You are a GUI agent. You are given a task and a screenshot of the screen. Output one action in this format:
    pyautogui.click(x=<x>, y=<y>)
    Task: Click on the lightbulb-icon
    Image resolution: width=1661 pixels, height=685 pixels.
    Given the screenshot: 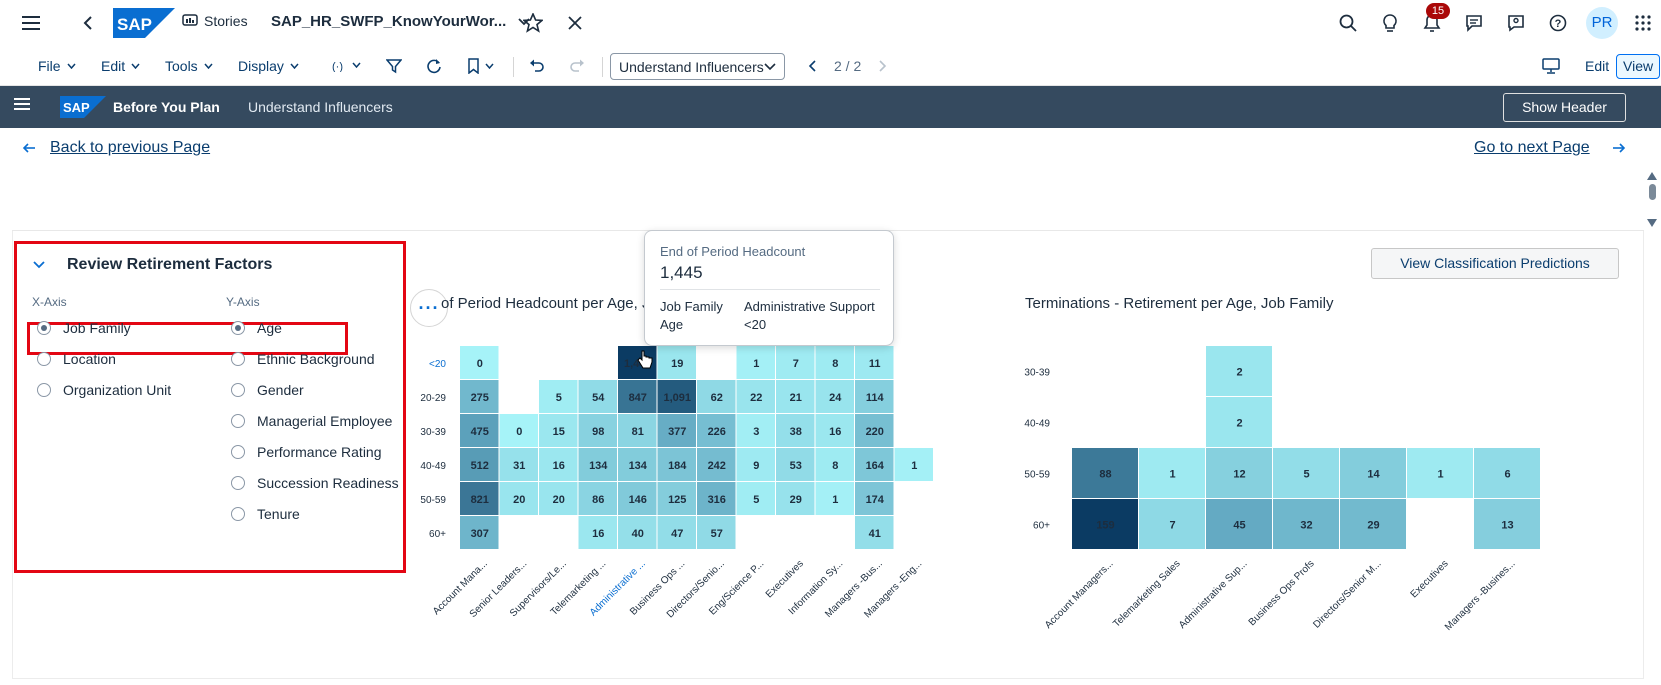 What is the action you would take?
    pyautogui.click(x=1390, y=23)
    